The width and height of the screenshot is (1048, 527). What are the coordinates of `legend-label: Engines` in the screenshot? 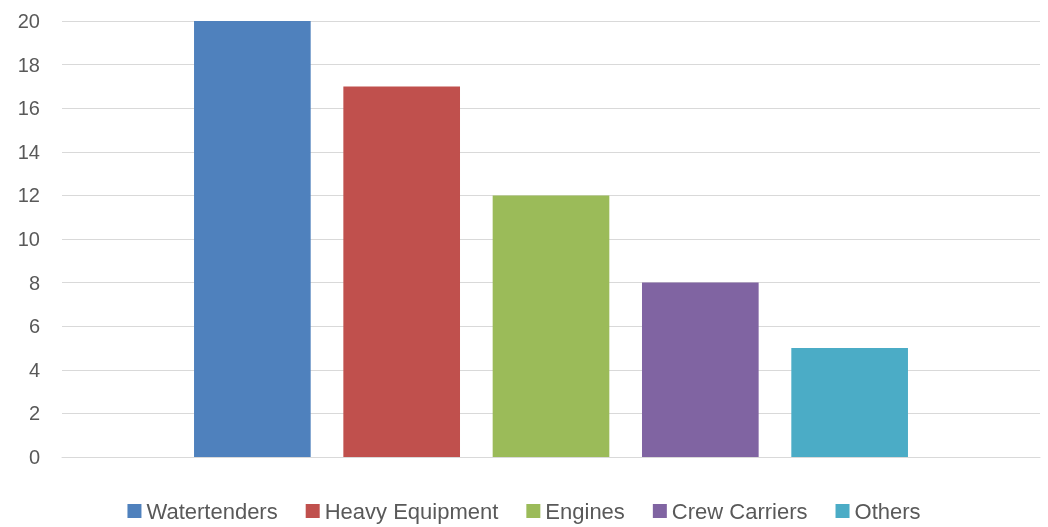 It's located at (585, 511).